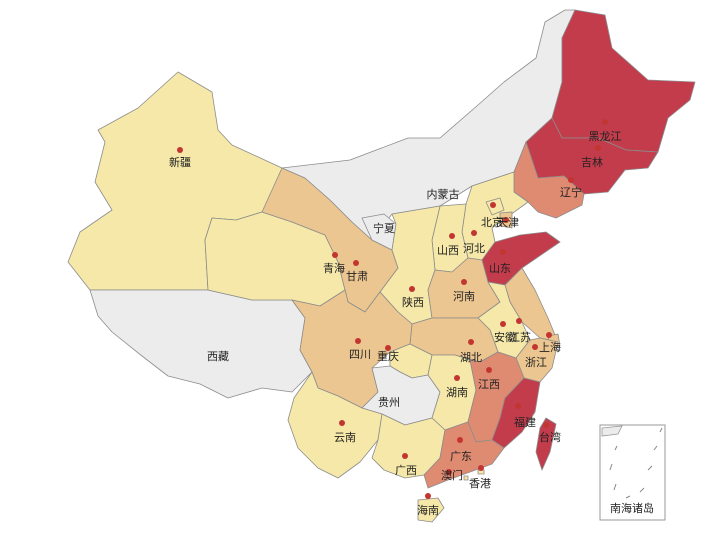 The image size is (715, 544). Describe the element at coordinates (412, 289) in the screenshot. I see `dot-shaanxi` at that location.